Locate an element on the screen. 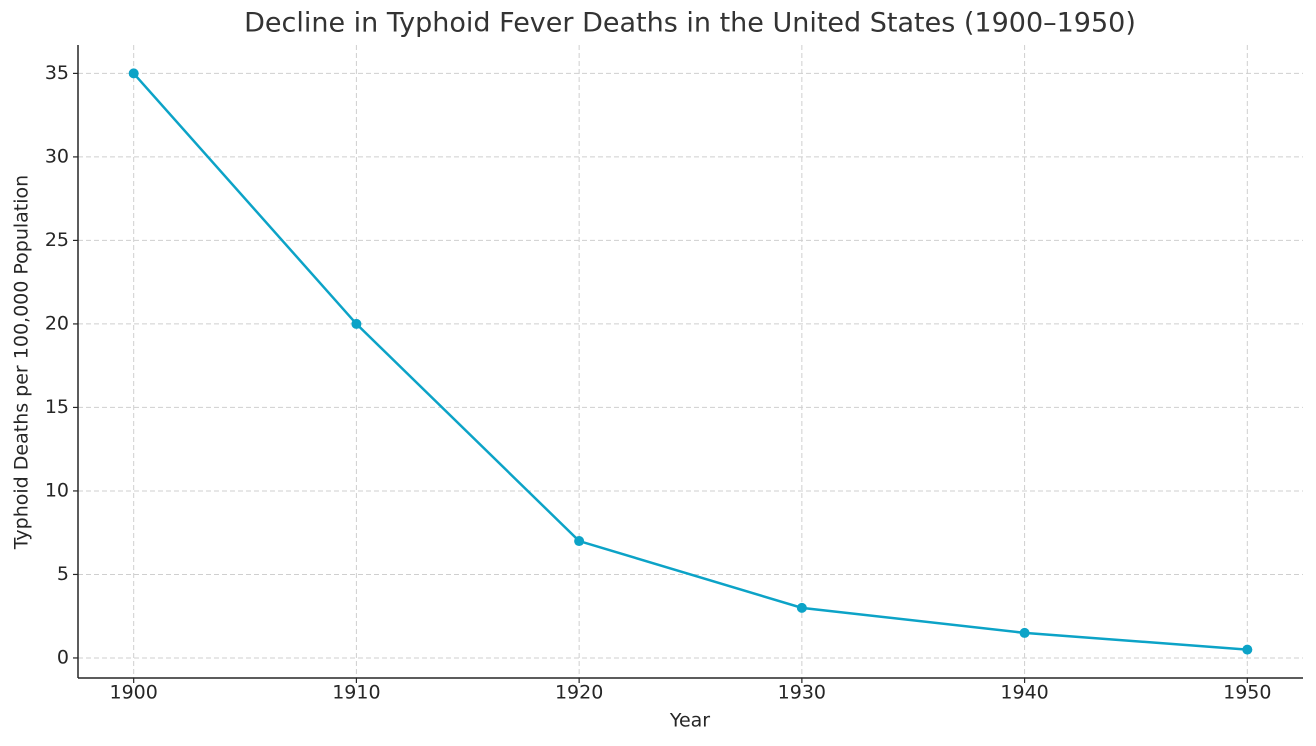 This screenshot has height=746, width=1316. y-tick-label: 25 is located at coordinates (57, 240).